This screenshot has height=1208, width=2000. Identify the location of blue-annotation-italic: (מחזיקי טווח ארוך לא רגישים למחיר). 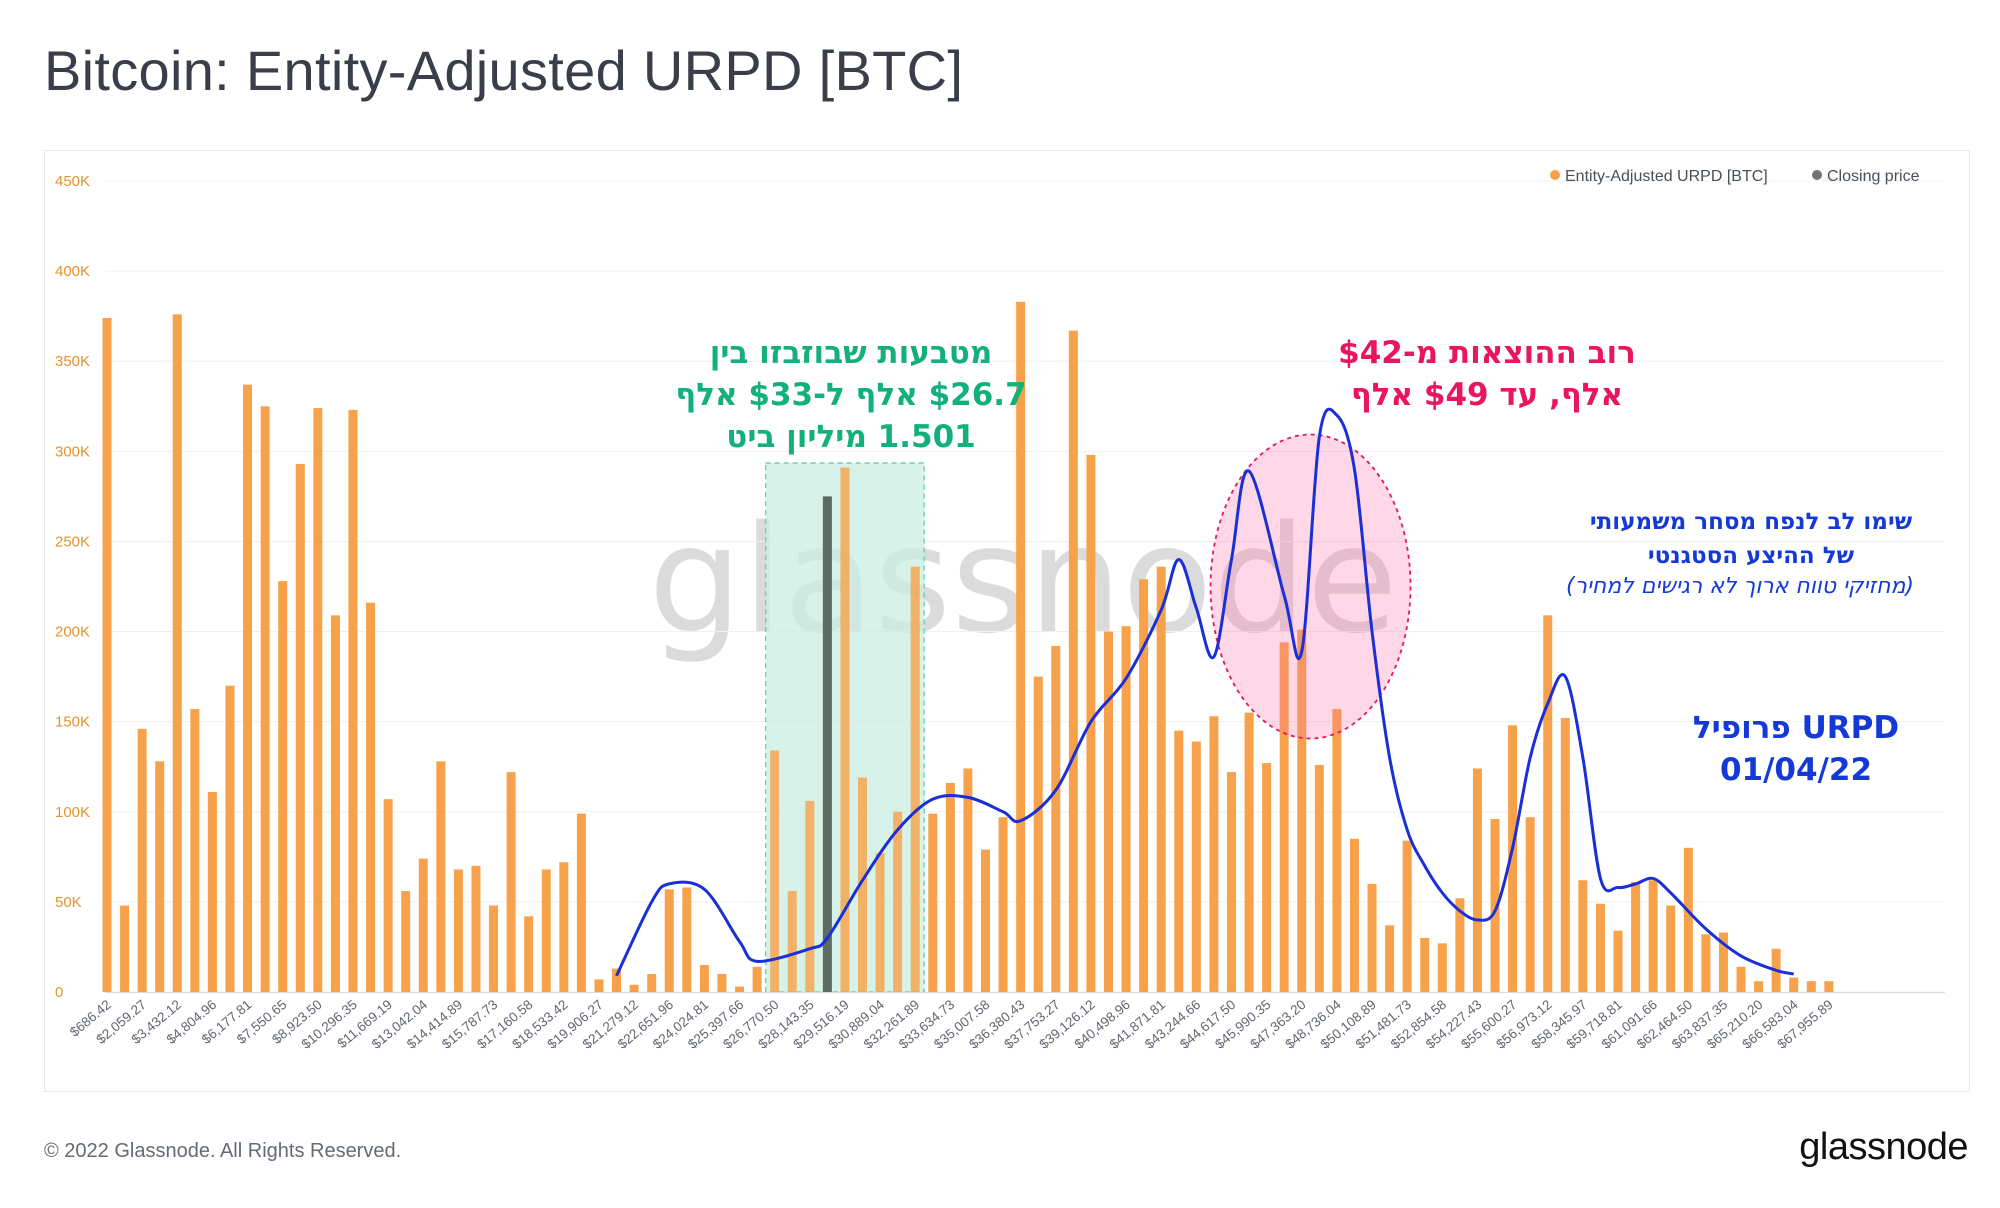
(1740, 586).